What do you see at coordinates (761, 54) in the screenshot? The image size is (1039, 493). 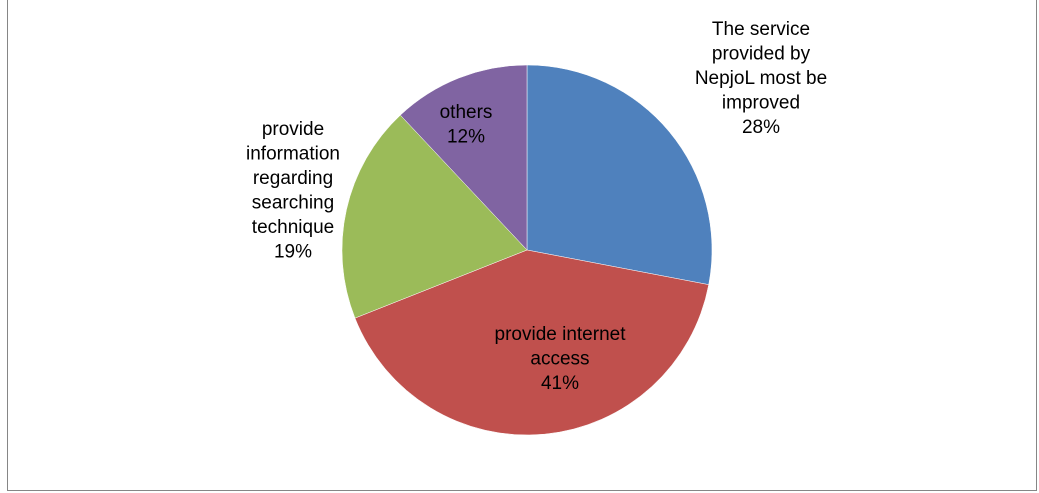 I see `slice-label-line: provided by` at bounding box center [761, 54].